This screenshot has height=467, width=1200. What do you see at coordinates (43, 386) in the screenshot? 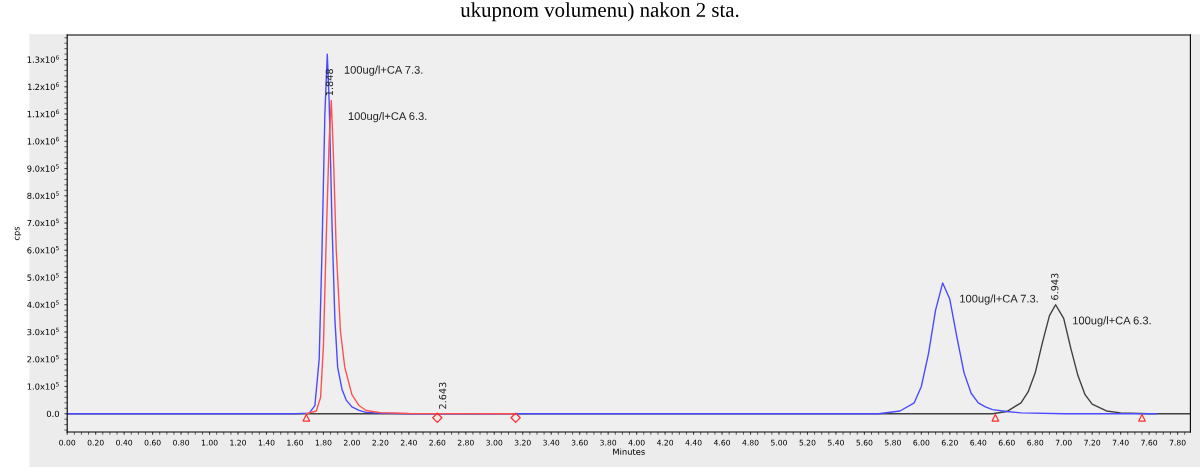
I see `y-tick-label: 1.0x10$^{5}$` at bounding box center [43, 386].